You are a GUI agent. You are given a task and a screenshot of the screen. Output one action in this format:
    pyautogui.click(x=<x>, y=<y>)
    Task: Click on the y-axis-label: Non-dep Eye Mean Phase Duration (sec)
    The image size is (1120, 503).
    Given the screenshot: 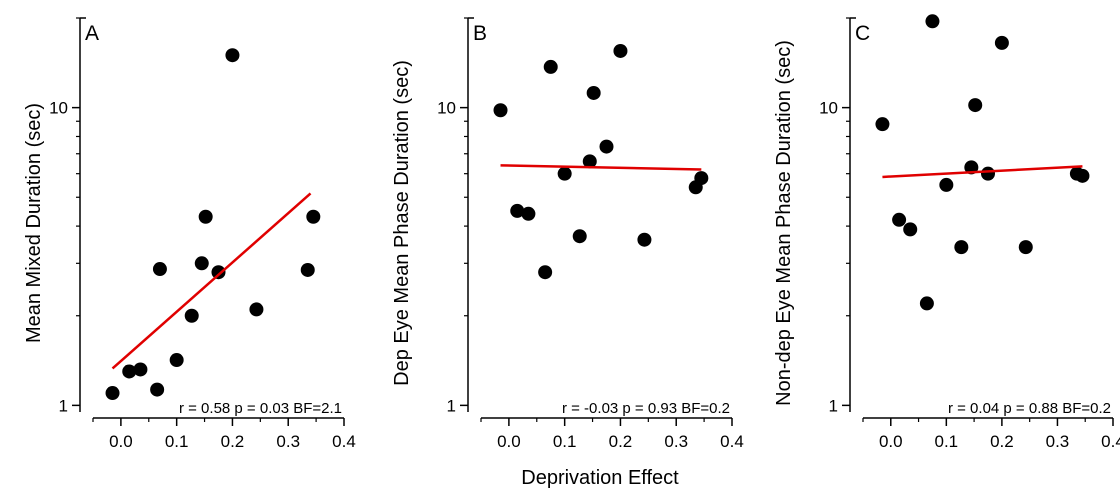 What is the action you would take?
    pyautogui.click(x=784, y=223)
    